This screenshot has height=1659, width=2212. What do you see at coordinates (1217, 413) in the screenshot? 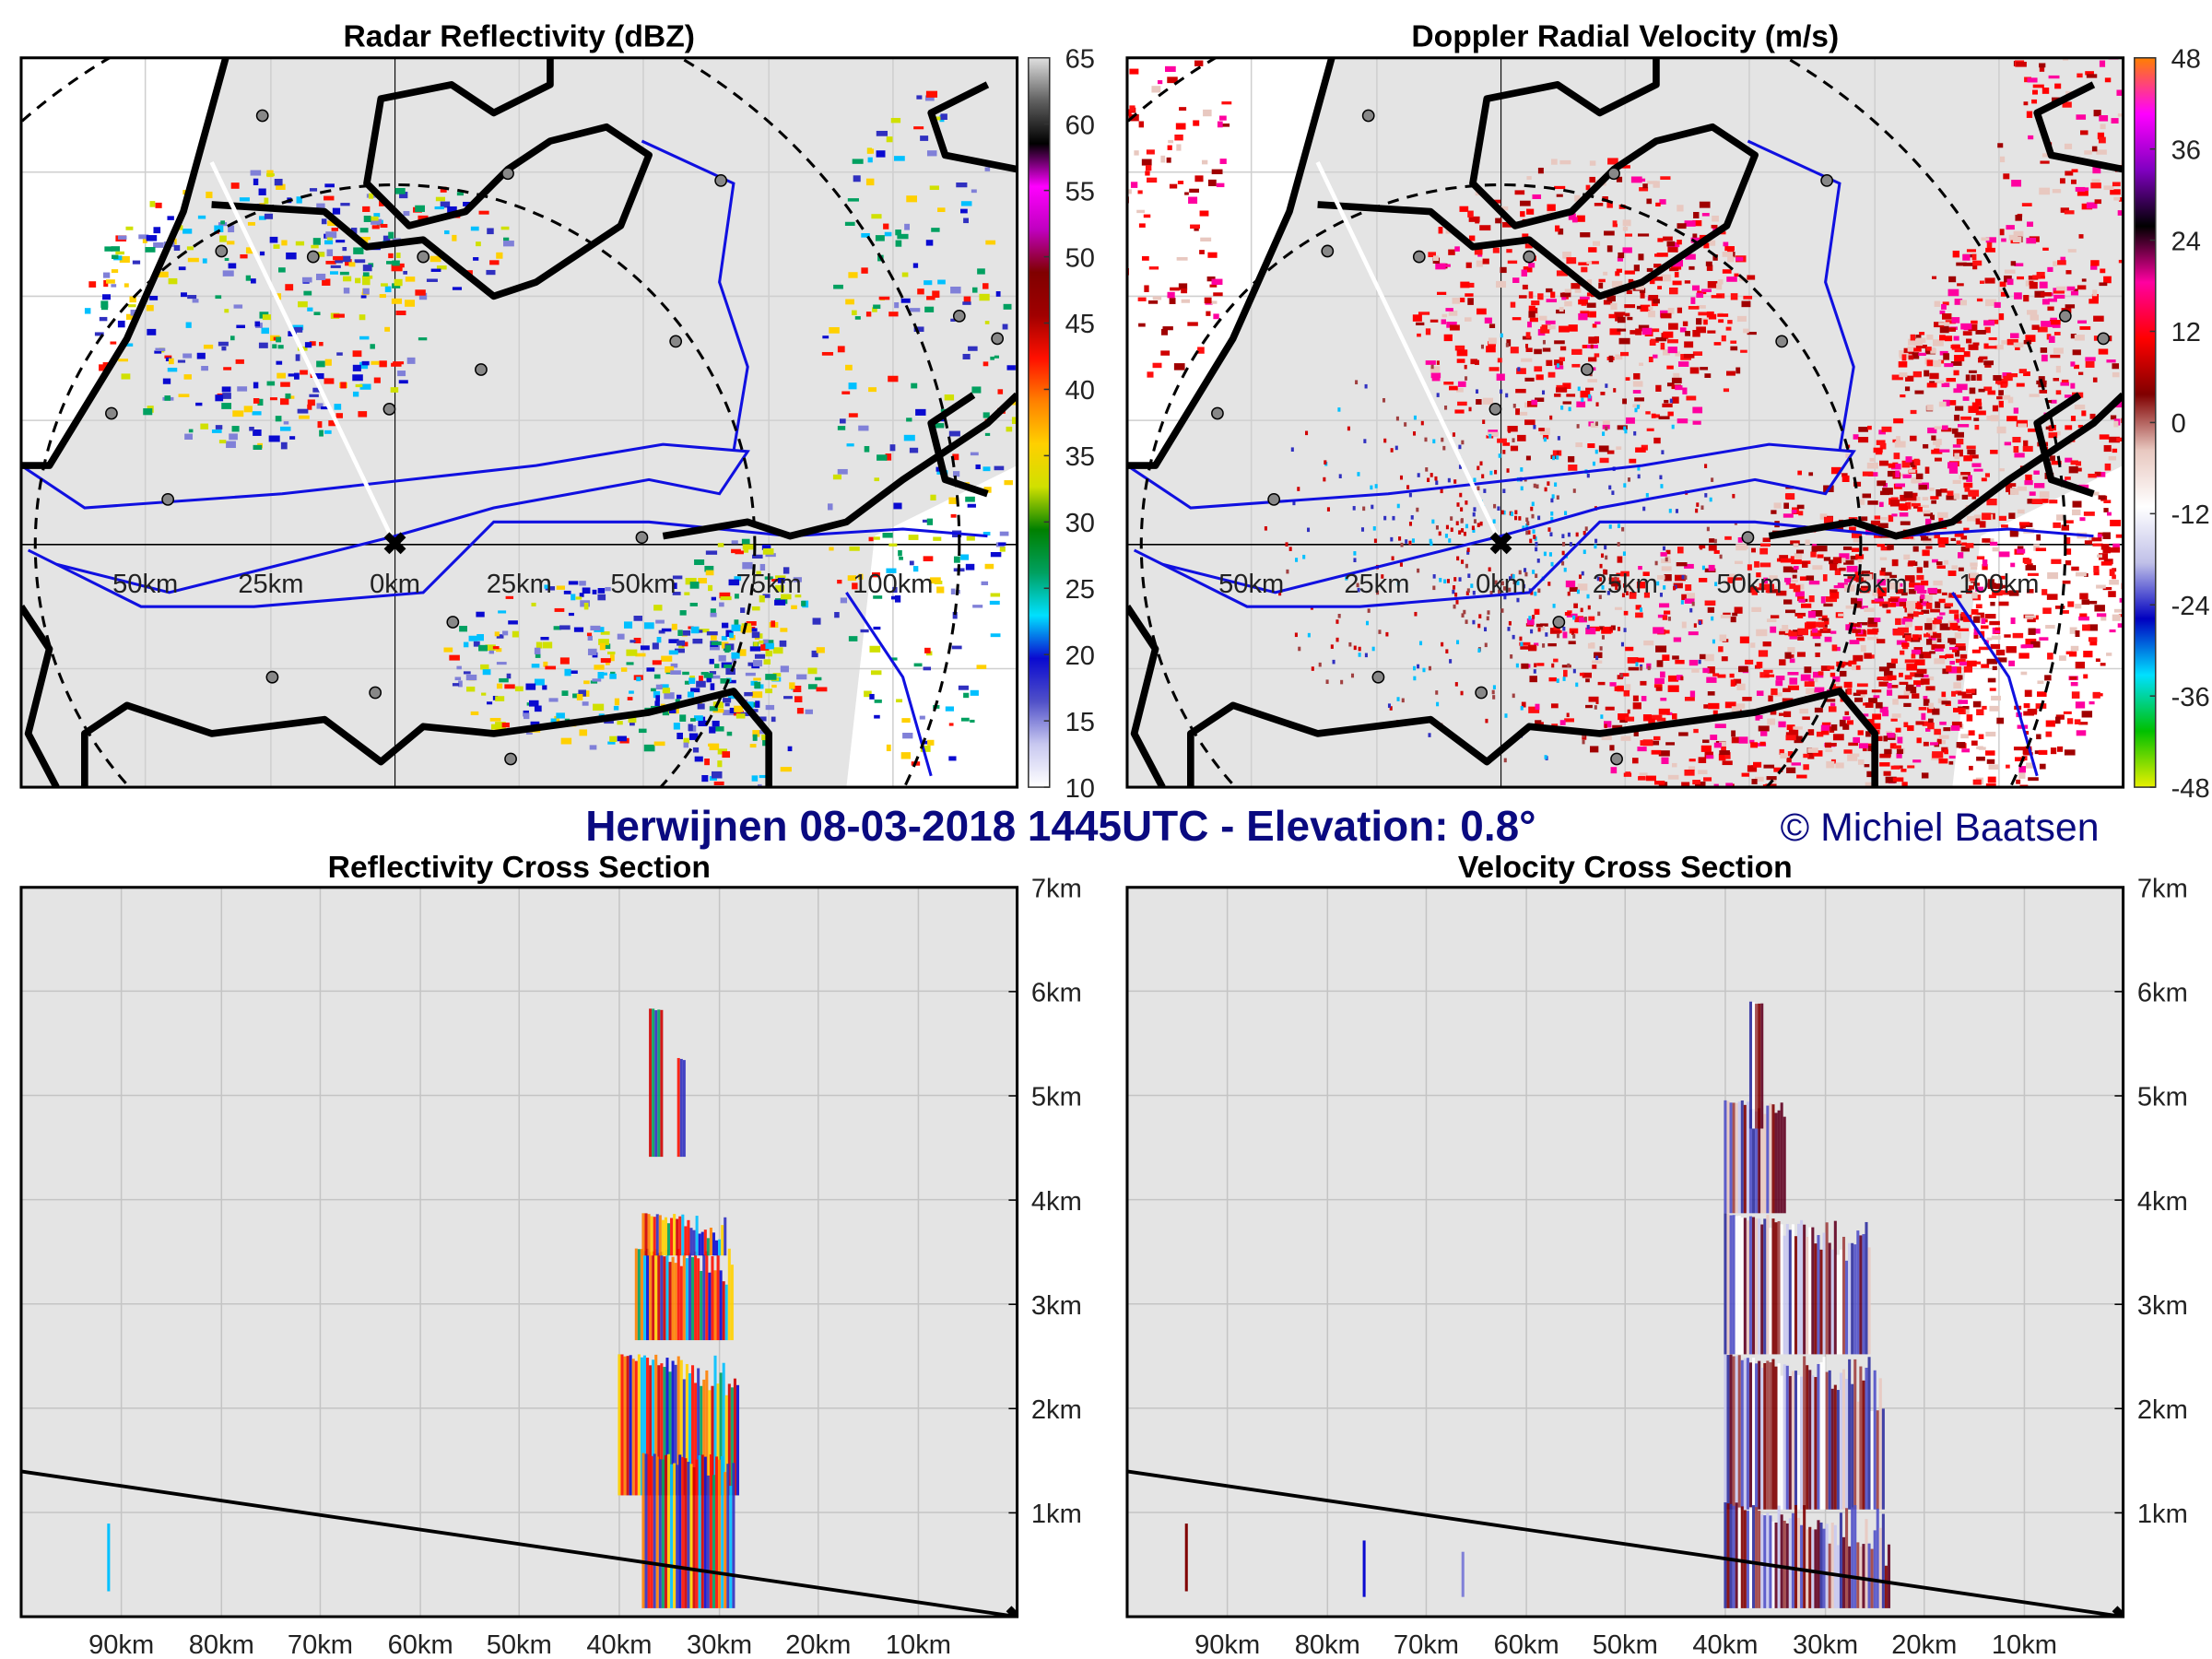
I see `city-marker` at bounding box center [1217, 413].